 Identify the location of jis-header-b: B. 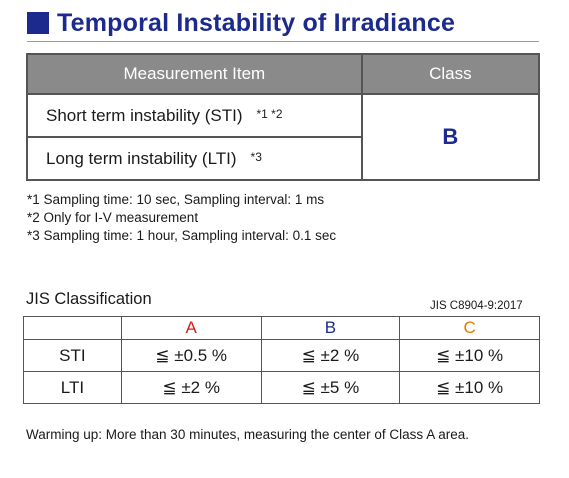
(330, 328).